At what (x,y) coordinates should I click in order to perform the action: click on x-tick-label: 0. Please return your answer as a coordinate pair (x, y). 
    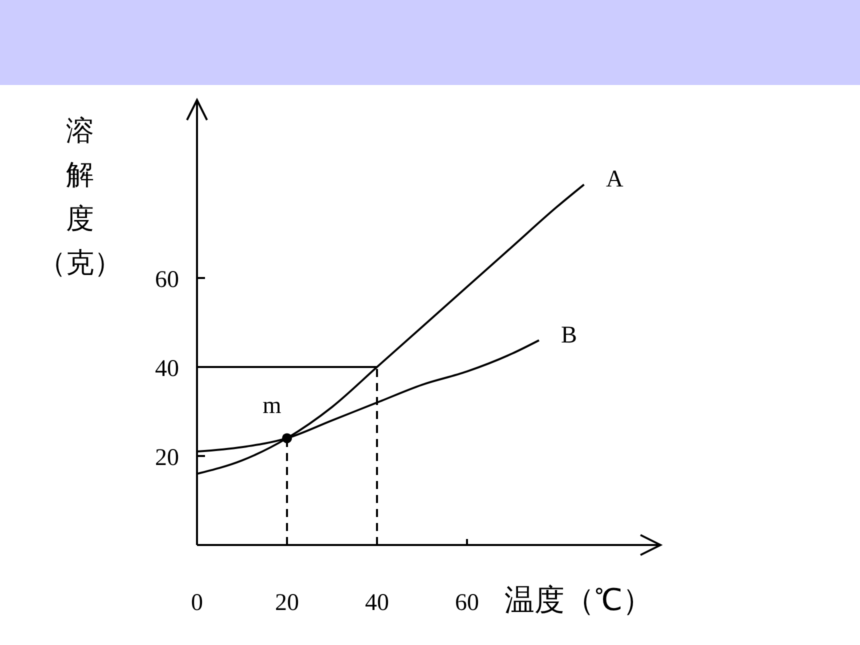
    Looking at the image, I should click on (197, 603).